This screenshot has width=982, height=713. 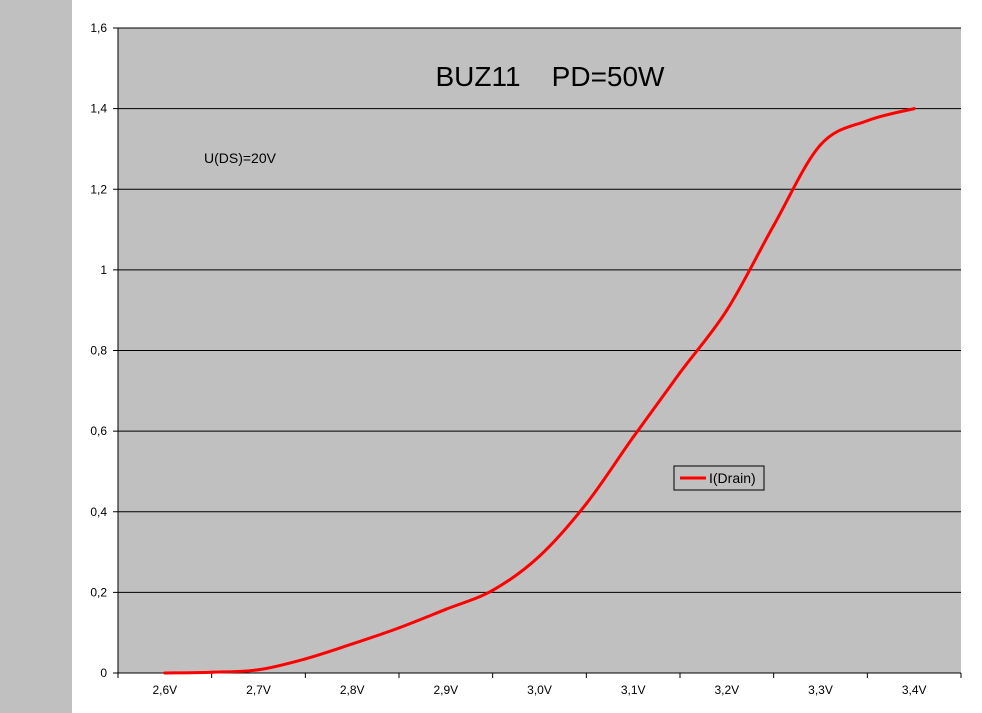 I want to click on x-tick-label: 3,2V, so click(x=726, y=690).